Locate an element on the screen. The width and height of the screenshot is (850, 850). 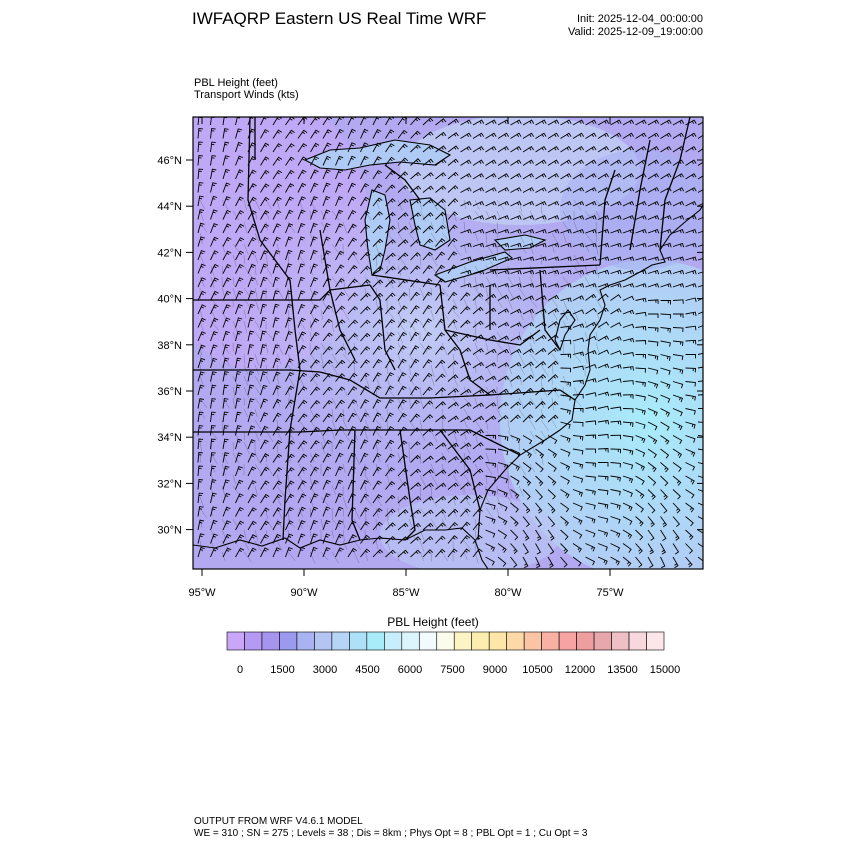
init-time: Init: 2025-12-04_00:00:00 is located at coordinates (640, 19).